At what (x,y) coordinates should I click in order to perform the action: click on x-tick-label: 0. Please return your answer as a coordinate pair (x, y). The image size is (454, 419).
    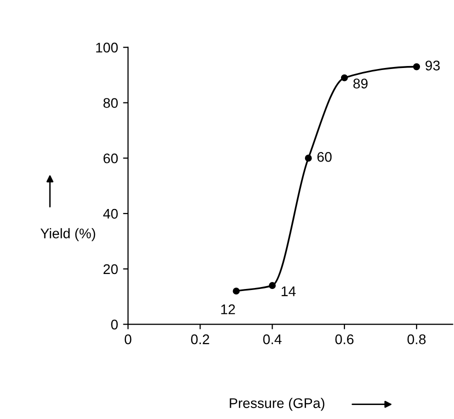
    Looking at the image, I should click on (128, 339).